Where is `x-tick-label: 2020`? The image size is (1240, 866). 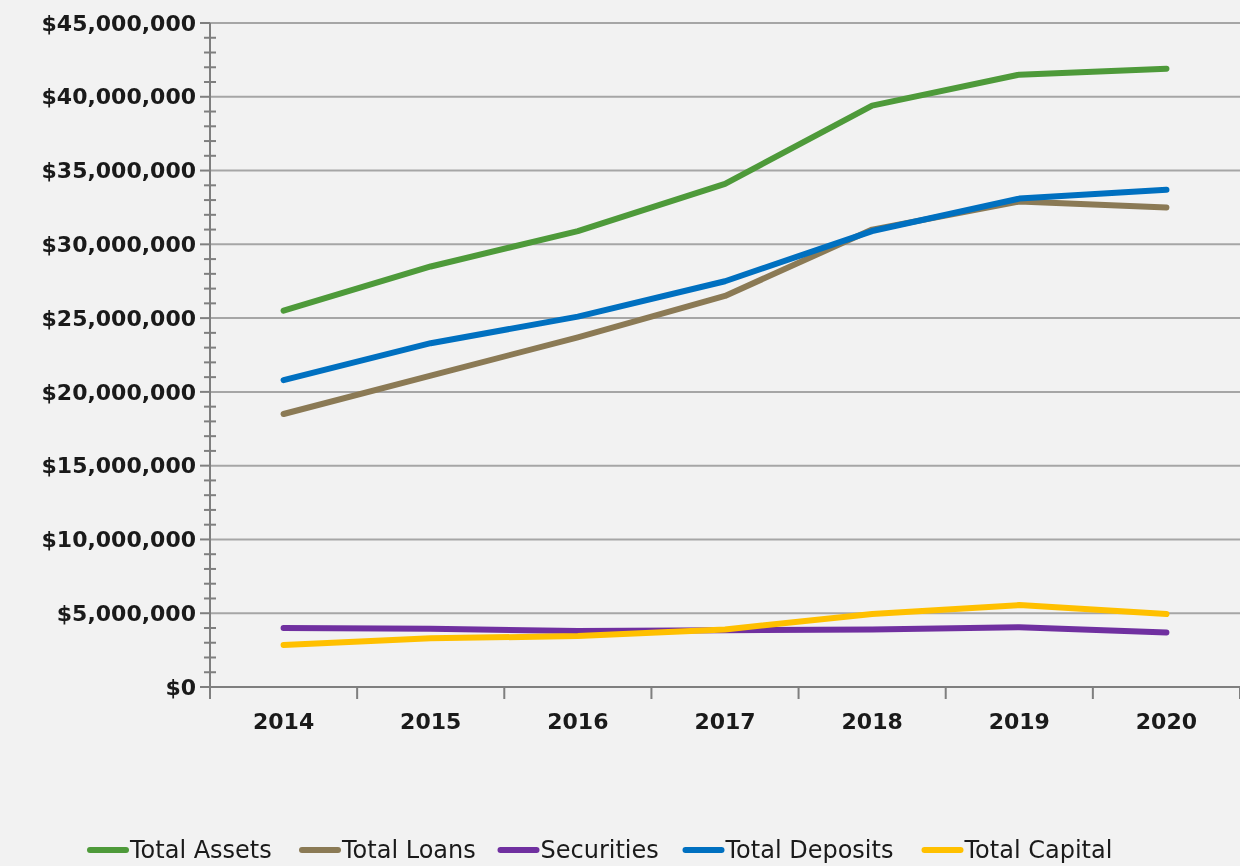
x-tick-label: 2020 is located at coordinates (1166, 721).